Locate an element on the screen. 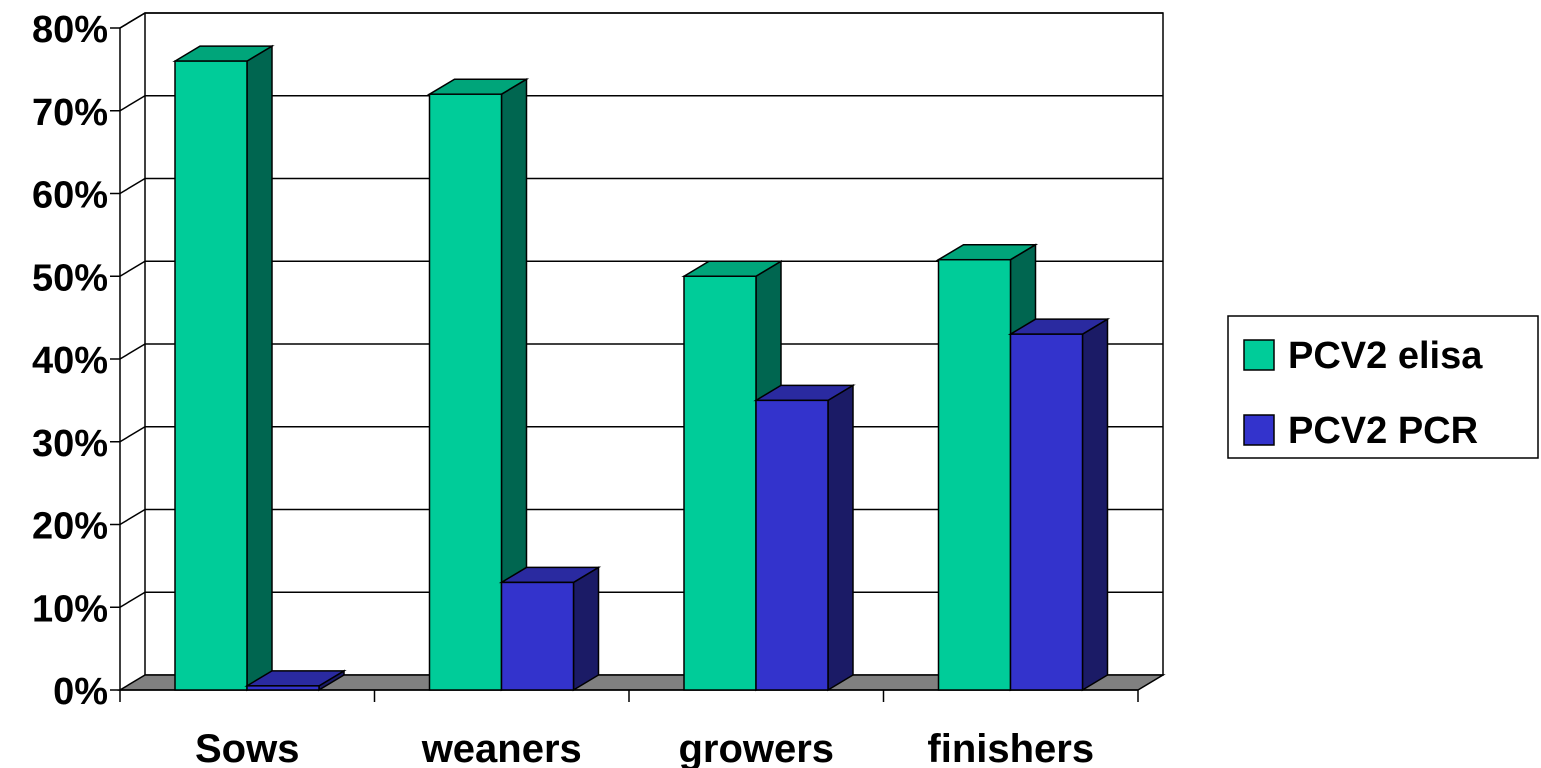 This screenshot has height=768, width=1541. y-tick-label: 10% is located at coordinates (70, 609).